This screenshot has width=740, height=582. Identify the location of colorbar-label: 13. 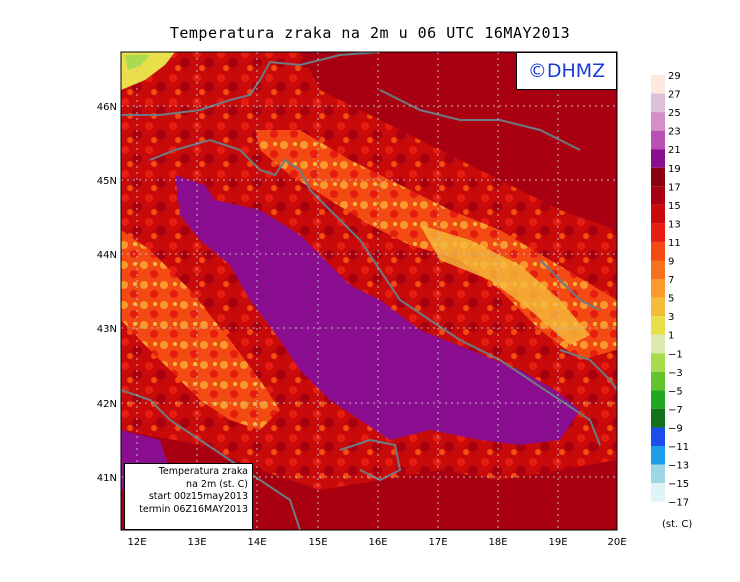
(674, 224).